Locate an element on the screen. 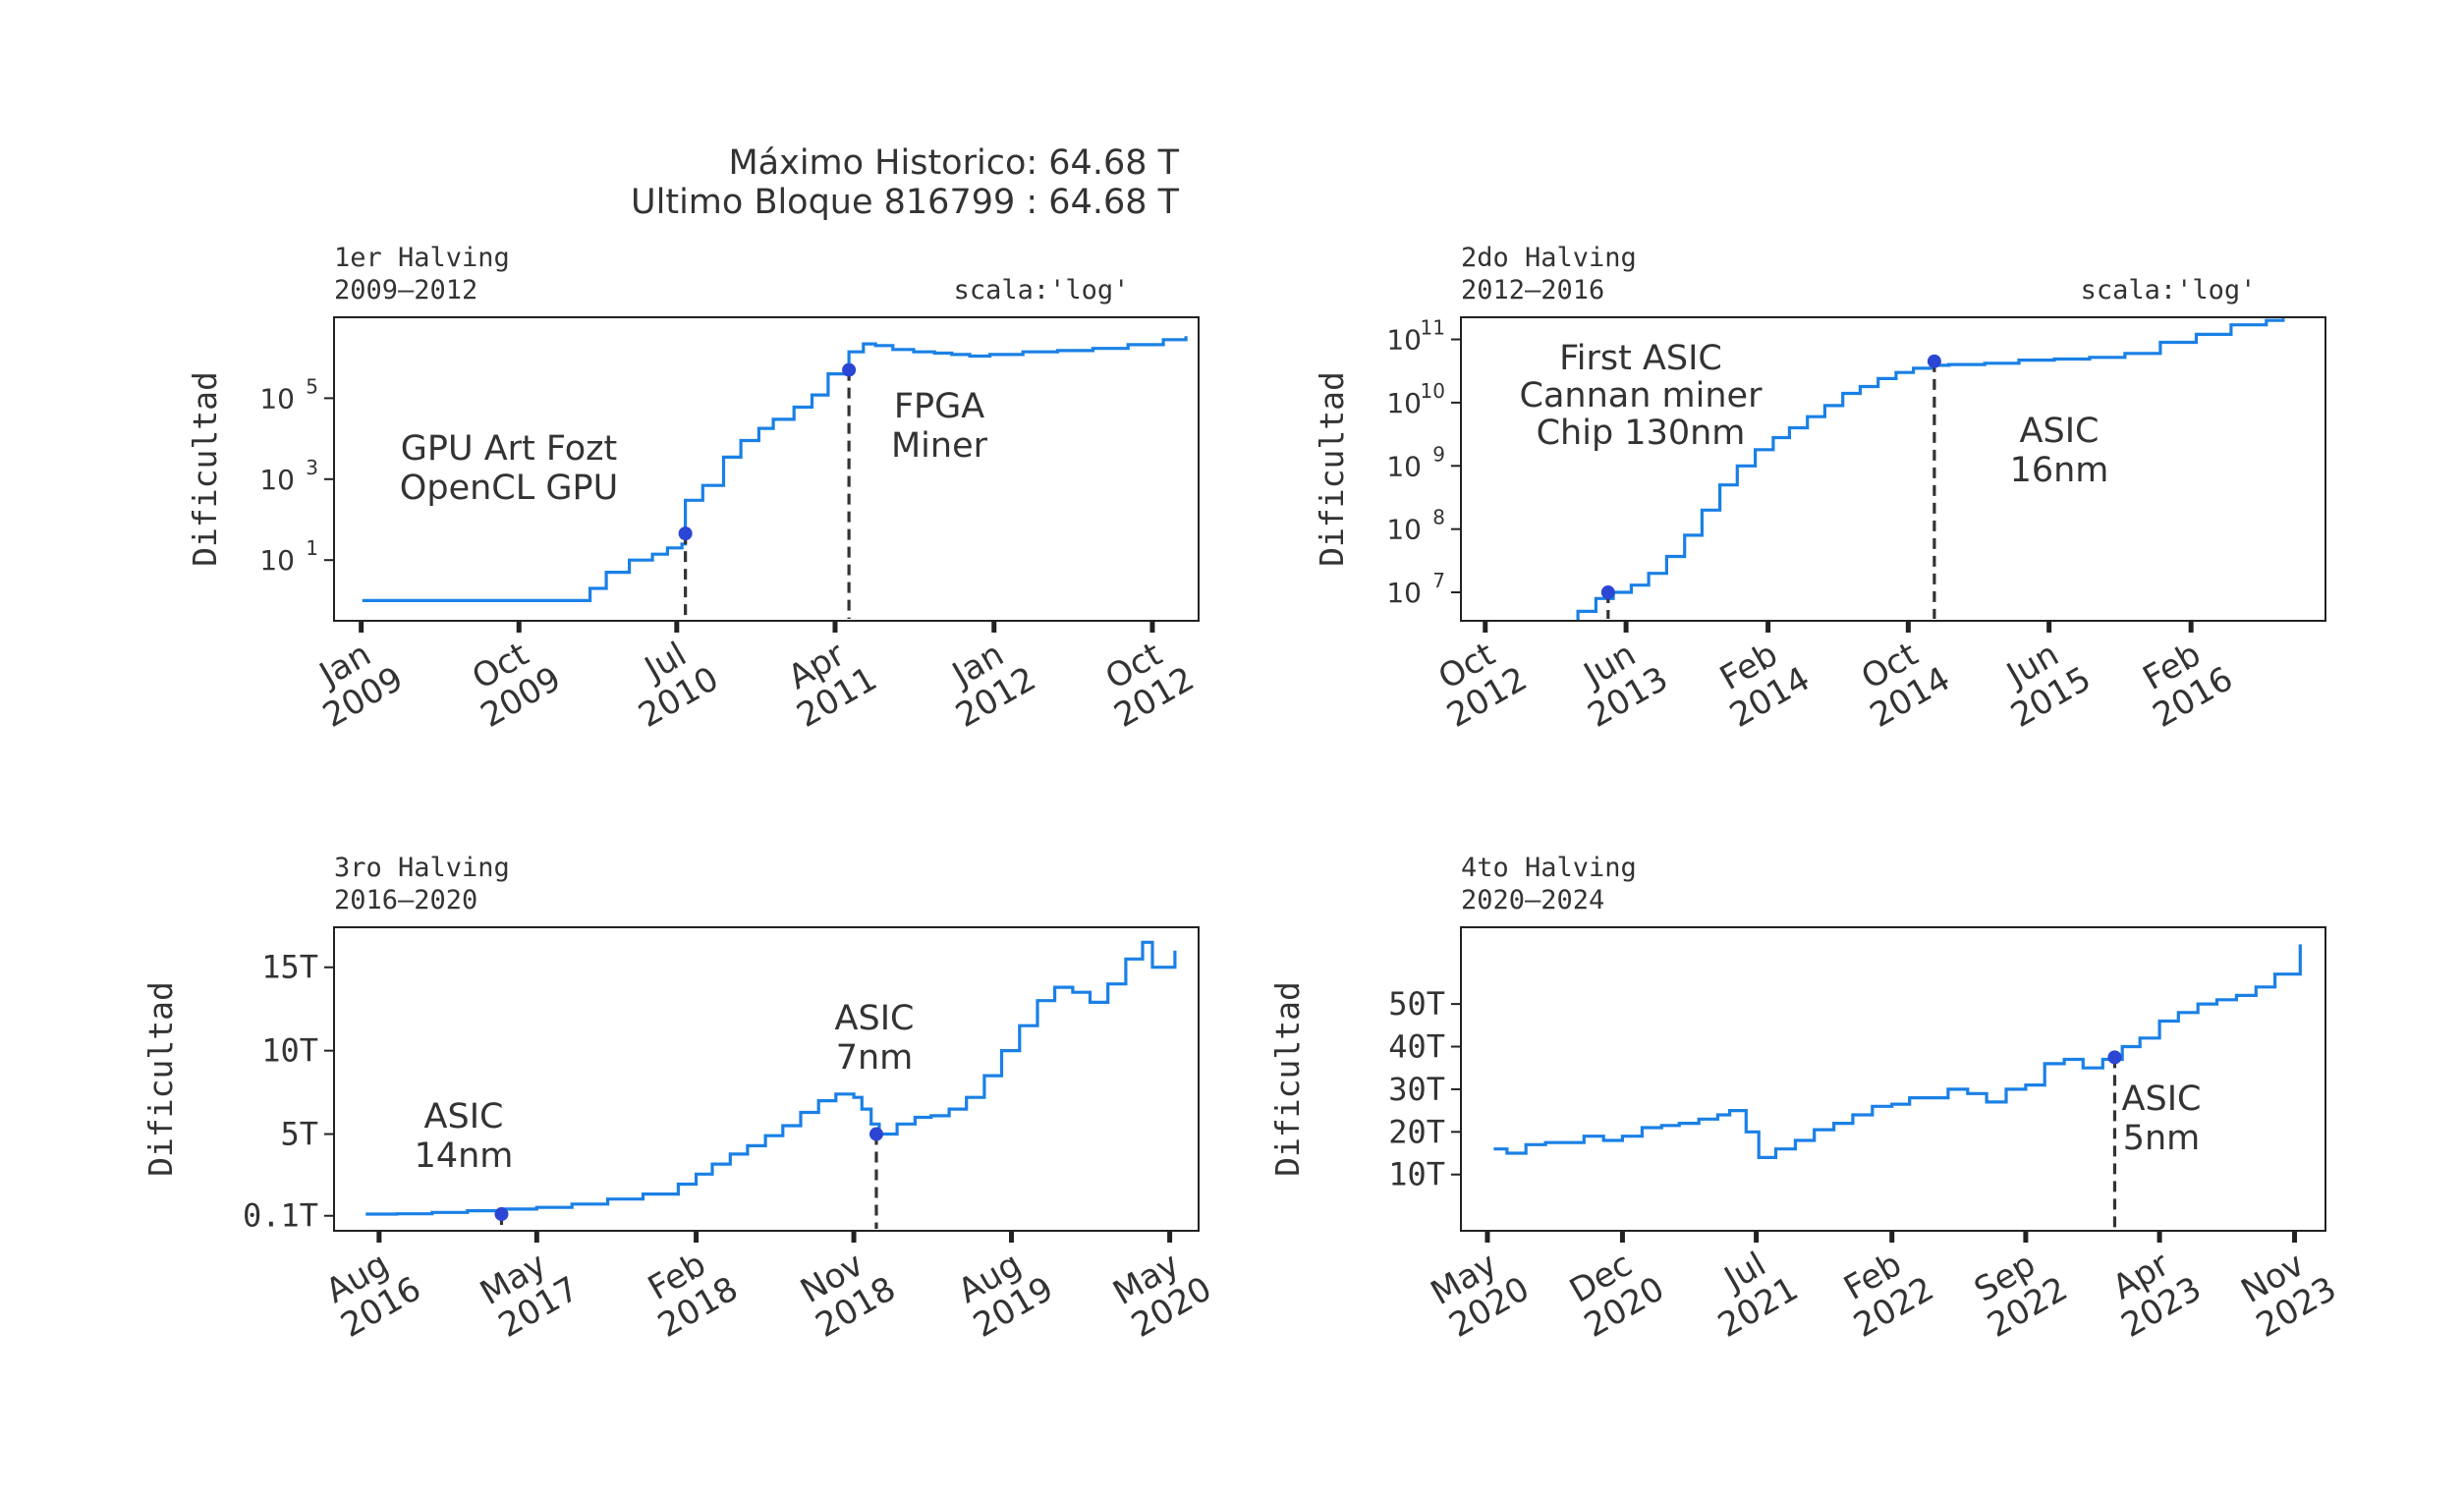  annotation-text: Miner is located at coordinates (939, 446).